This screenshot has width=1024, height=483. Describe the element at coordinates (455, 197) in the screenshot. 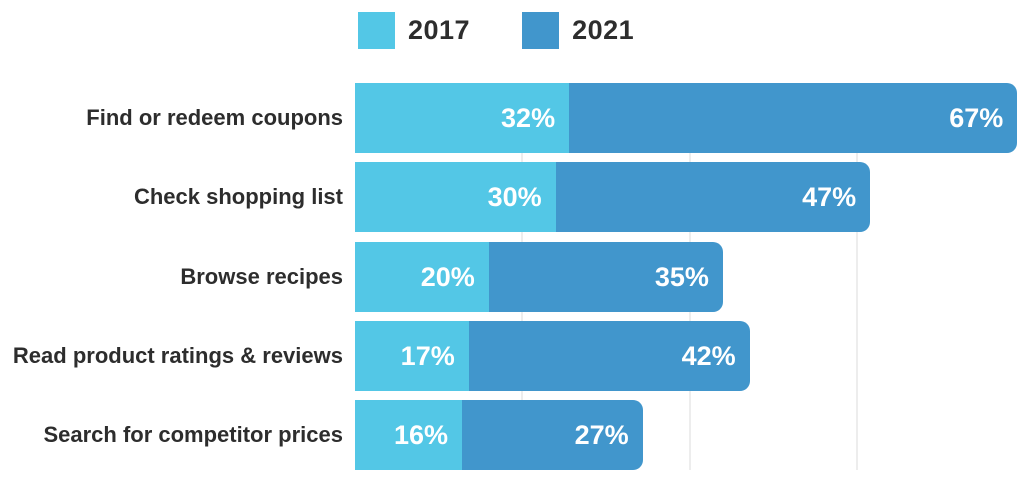

I see `bar-segment-2017: 30%` at that location.